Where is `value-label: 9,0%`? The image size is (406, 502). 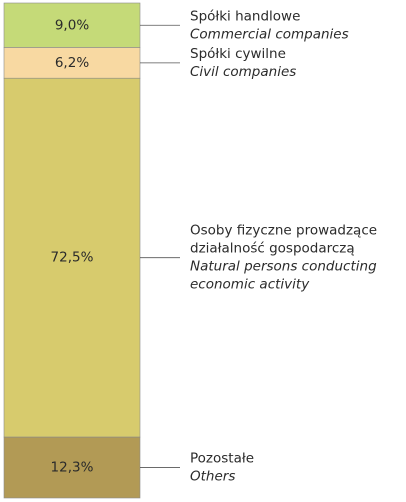 value-label: 9,0% is located at coordinates (72, 25).